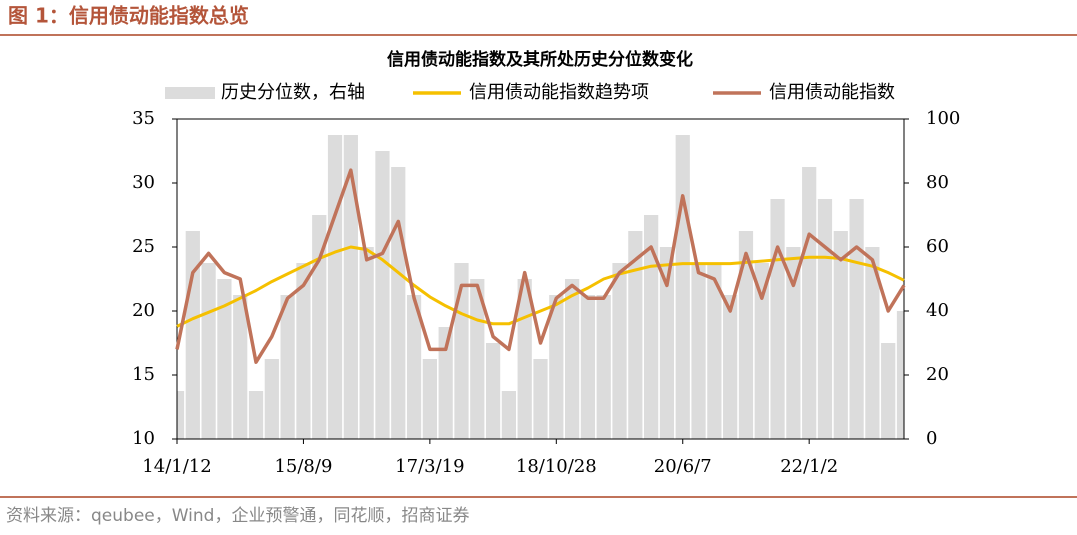  I want to click on legend-label: 信用债动能指数, so click(832, 92).